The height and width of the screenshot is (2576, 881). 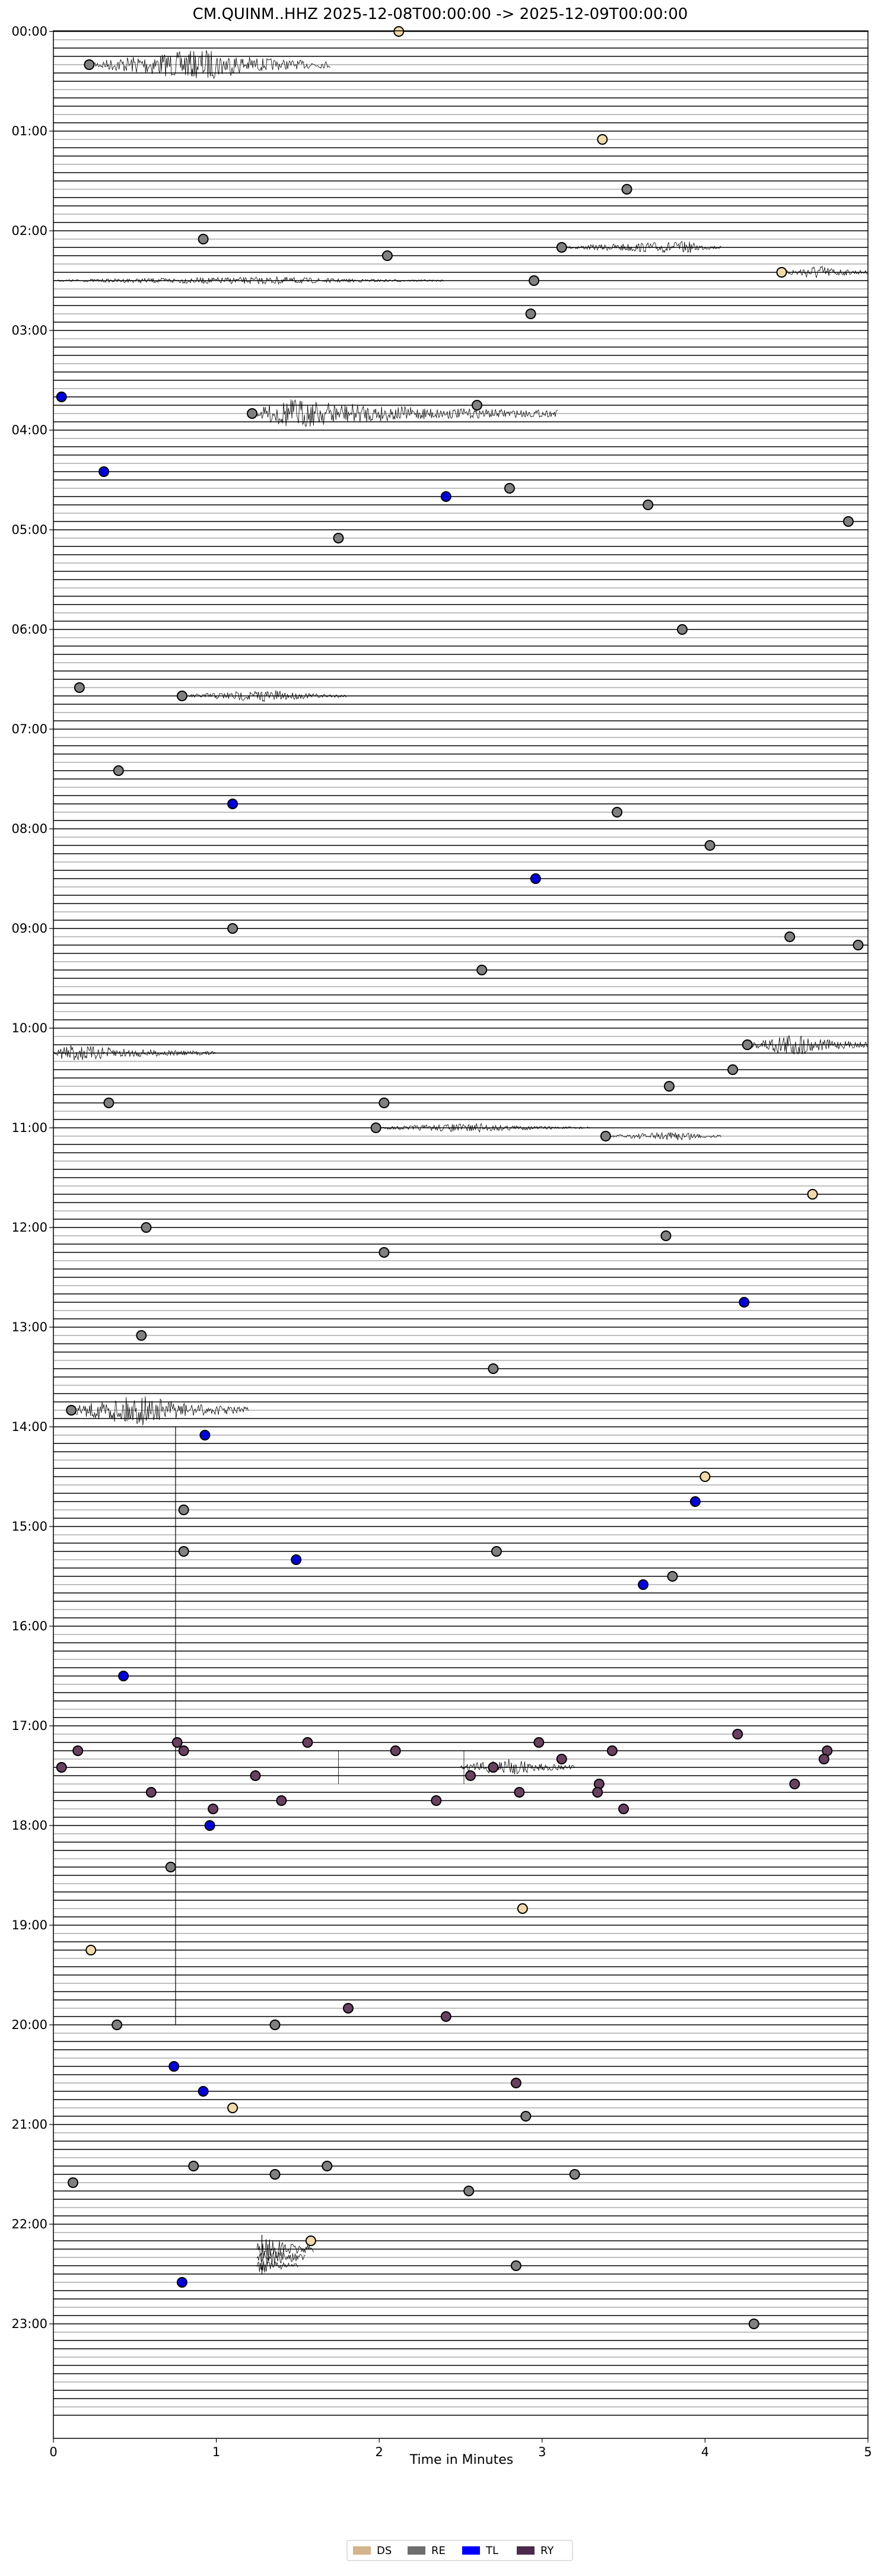 I want to click on y-tick-label: 06:00, so click(x=29, y=629).